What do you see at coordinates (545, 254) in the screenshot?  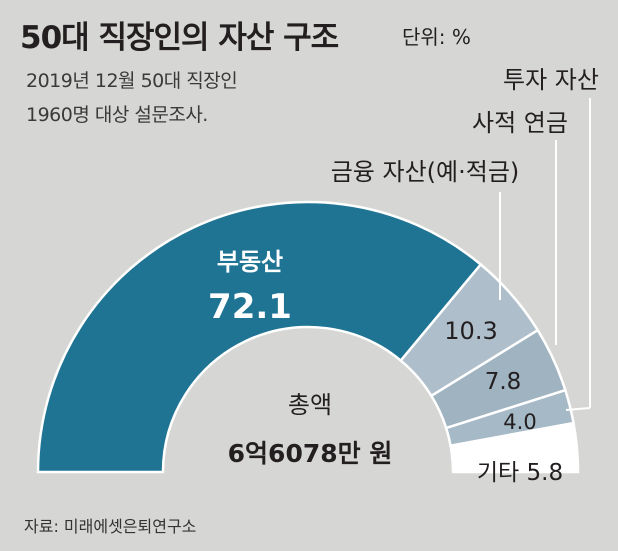 I see `chart-leader-lines` at bounding box center [545, 254].